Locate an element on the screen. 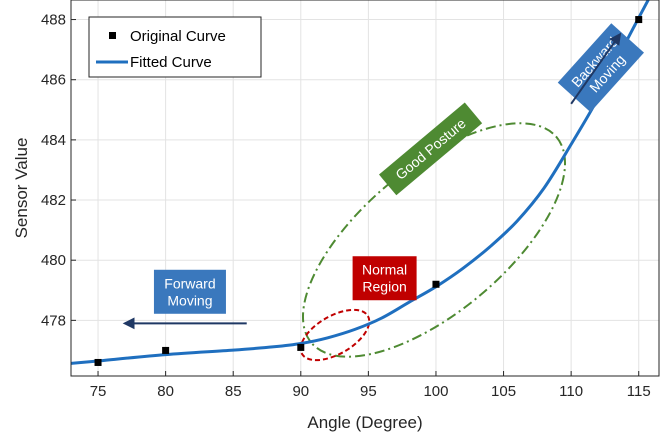 This screenshot has width=660, height=434. legend-box is located at coordinates (175, 47).